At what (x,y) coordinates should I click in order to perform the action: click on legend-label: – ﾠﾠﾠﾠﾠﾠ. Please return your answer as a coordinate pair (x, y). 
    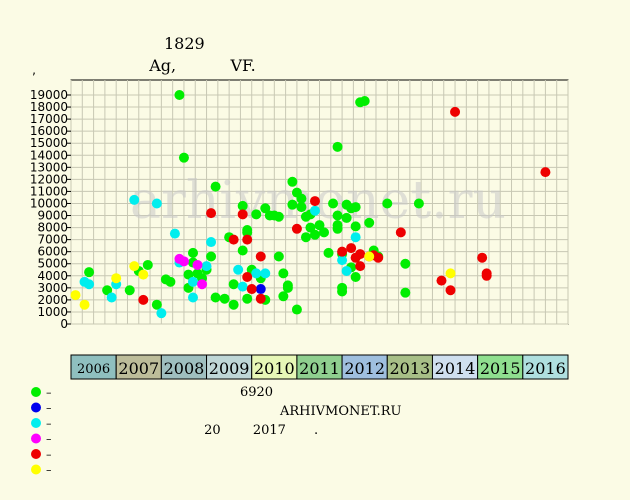
    Looking at the image, I should click on (81, 454).